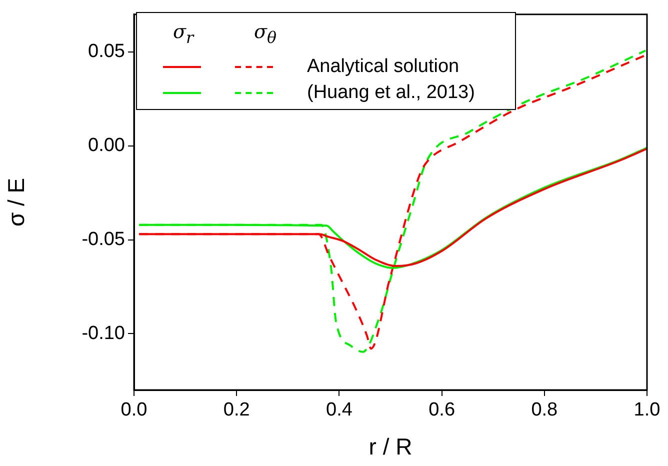 This screenshot has height=466, width=668. I want to click on x-tick-label: 1.0, so click(647, 410).